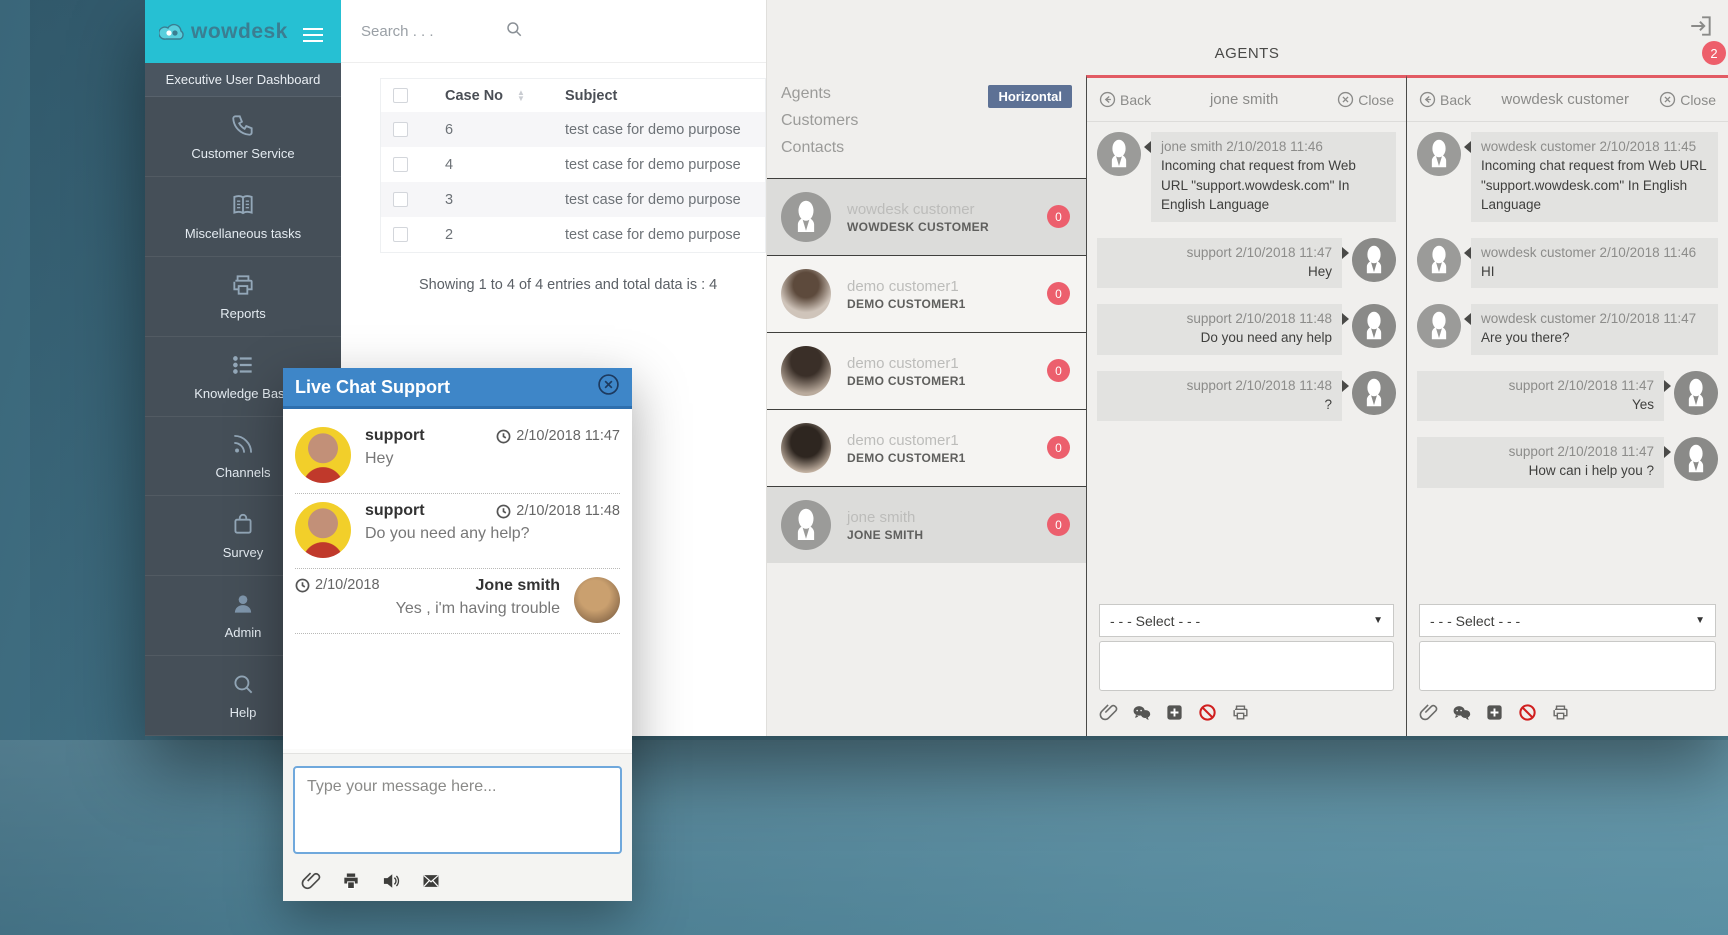 The height and width of the screenshot is (935, 1728). Describe the element at coordinates (302, 585) in the screenshot. I see `clock-icon` at that location.